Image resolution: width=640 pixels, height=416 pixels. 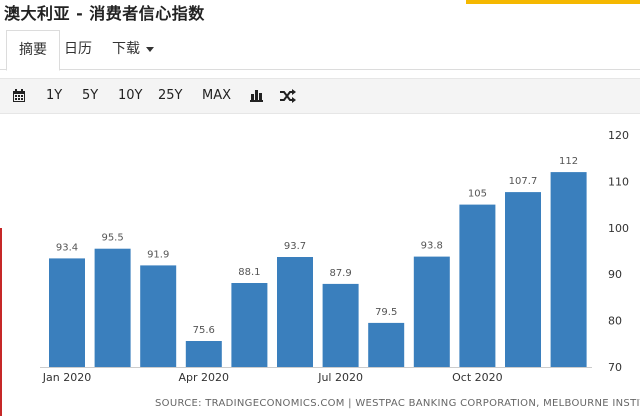 I want to click on range-5y-button: 5Y, so click(x=90, y=95).